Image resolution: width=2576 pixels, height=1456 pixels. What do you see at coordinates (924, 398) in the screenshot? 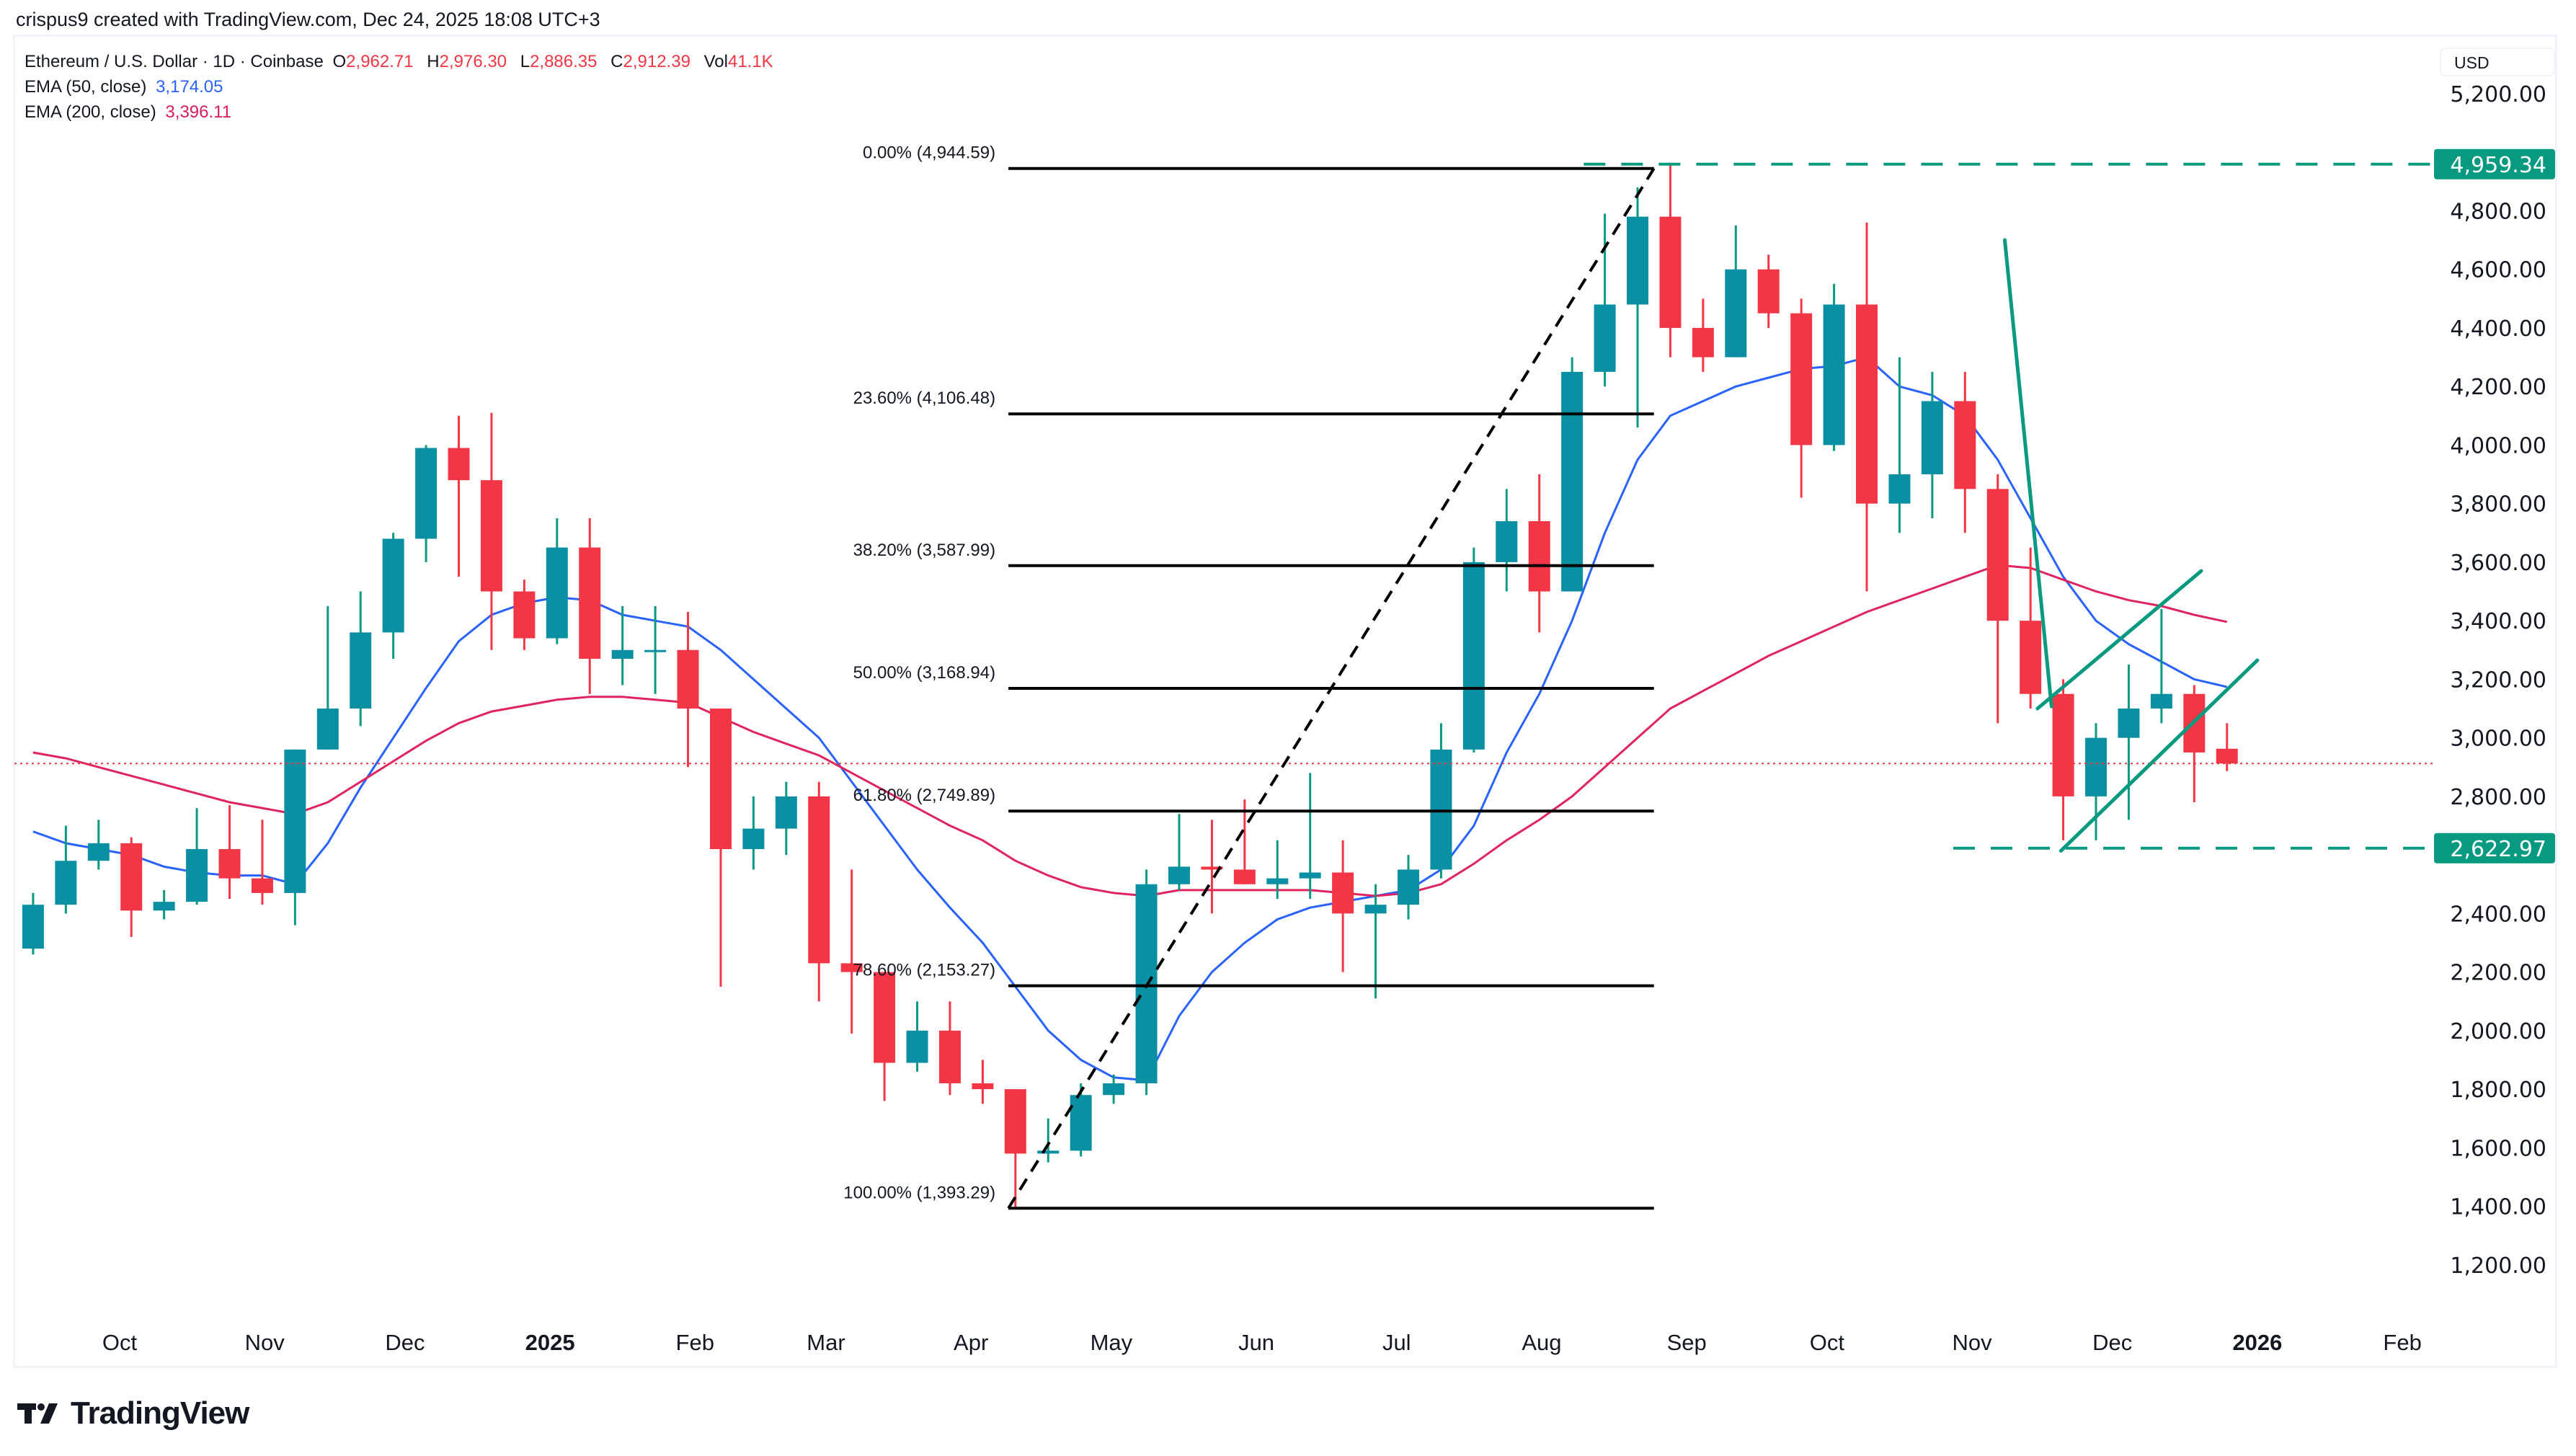
I see `fib-level-label: 23.60% (4,106.48)` at bounding box center [924, 398].